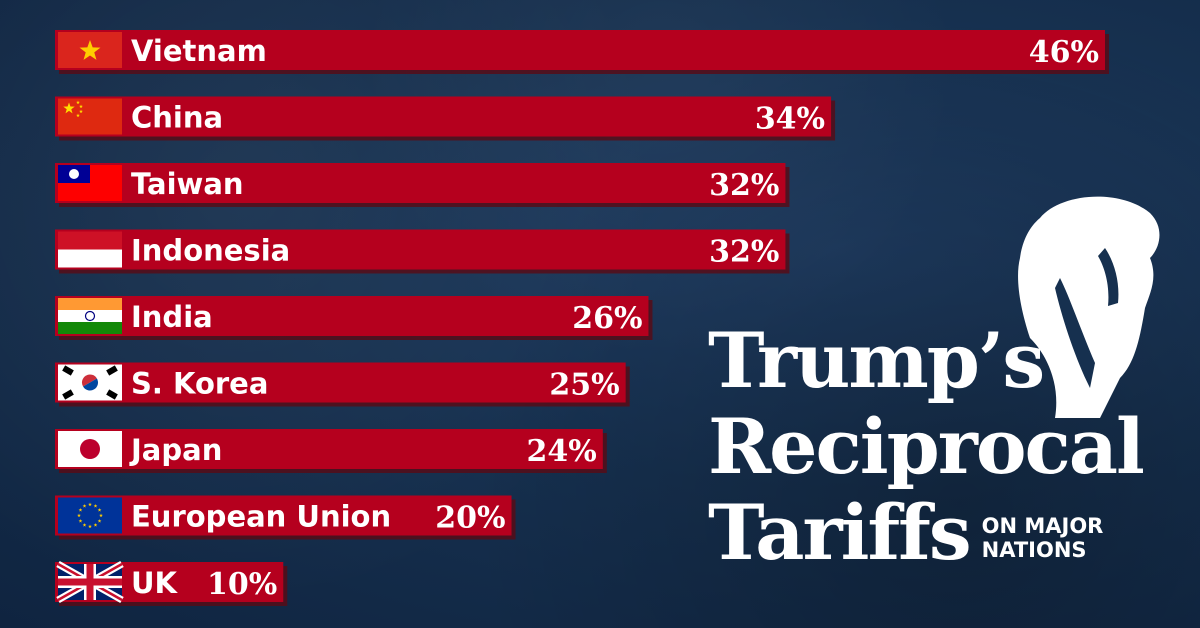 The height and width of the screenshot is (628, 1200). I want to click on title-line-1: Trump’s, so click(876, 360).